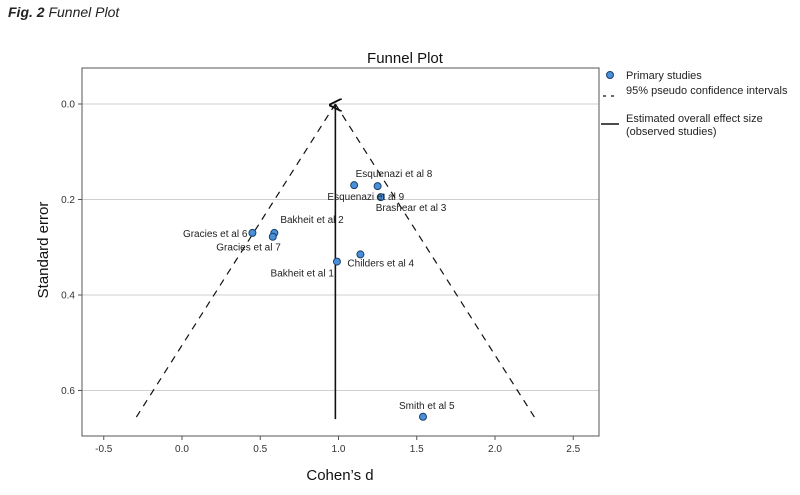 The height and width of the screenshot is (495, 800). Describe the element at coordinates (68, 105) in the screenshot. I see `y-tick-label: 0.0` at that location.